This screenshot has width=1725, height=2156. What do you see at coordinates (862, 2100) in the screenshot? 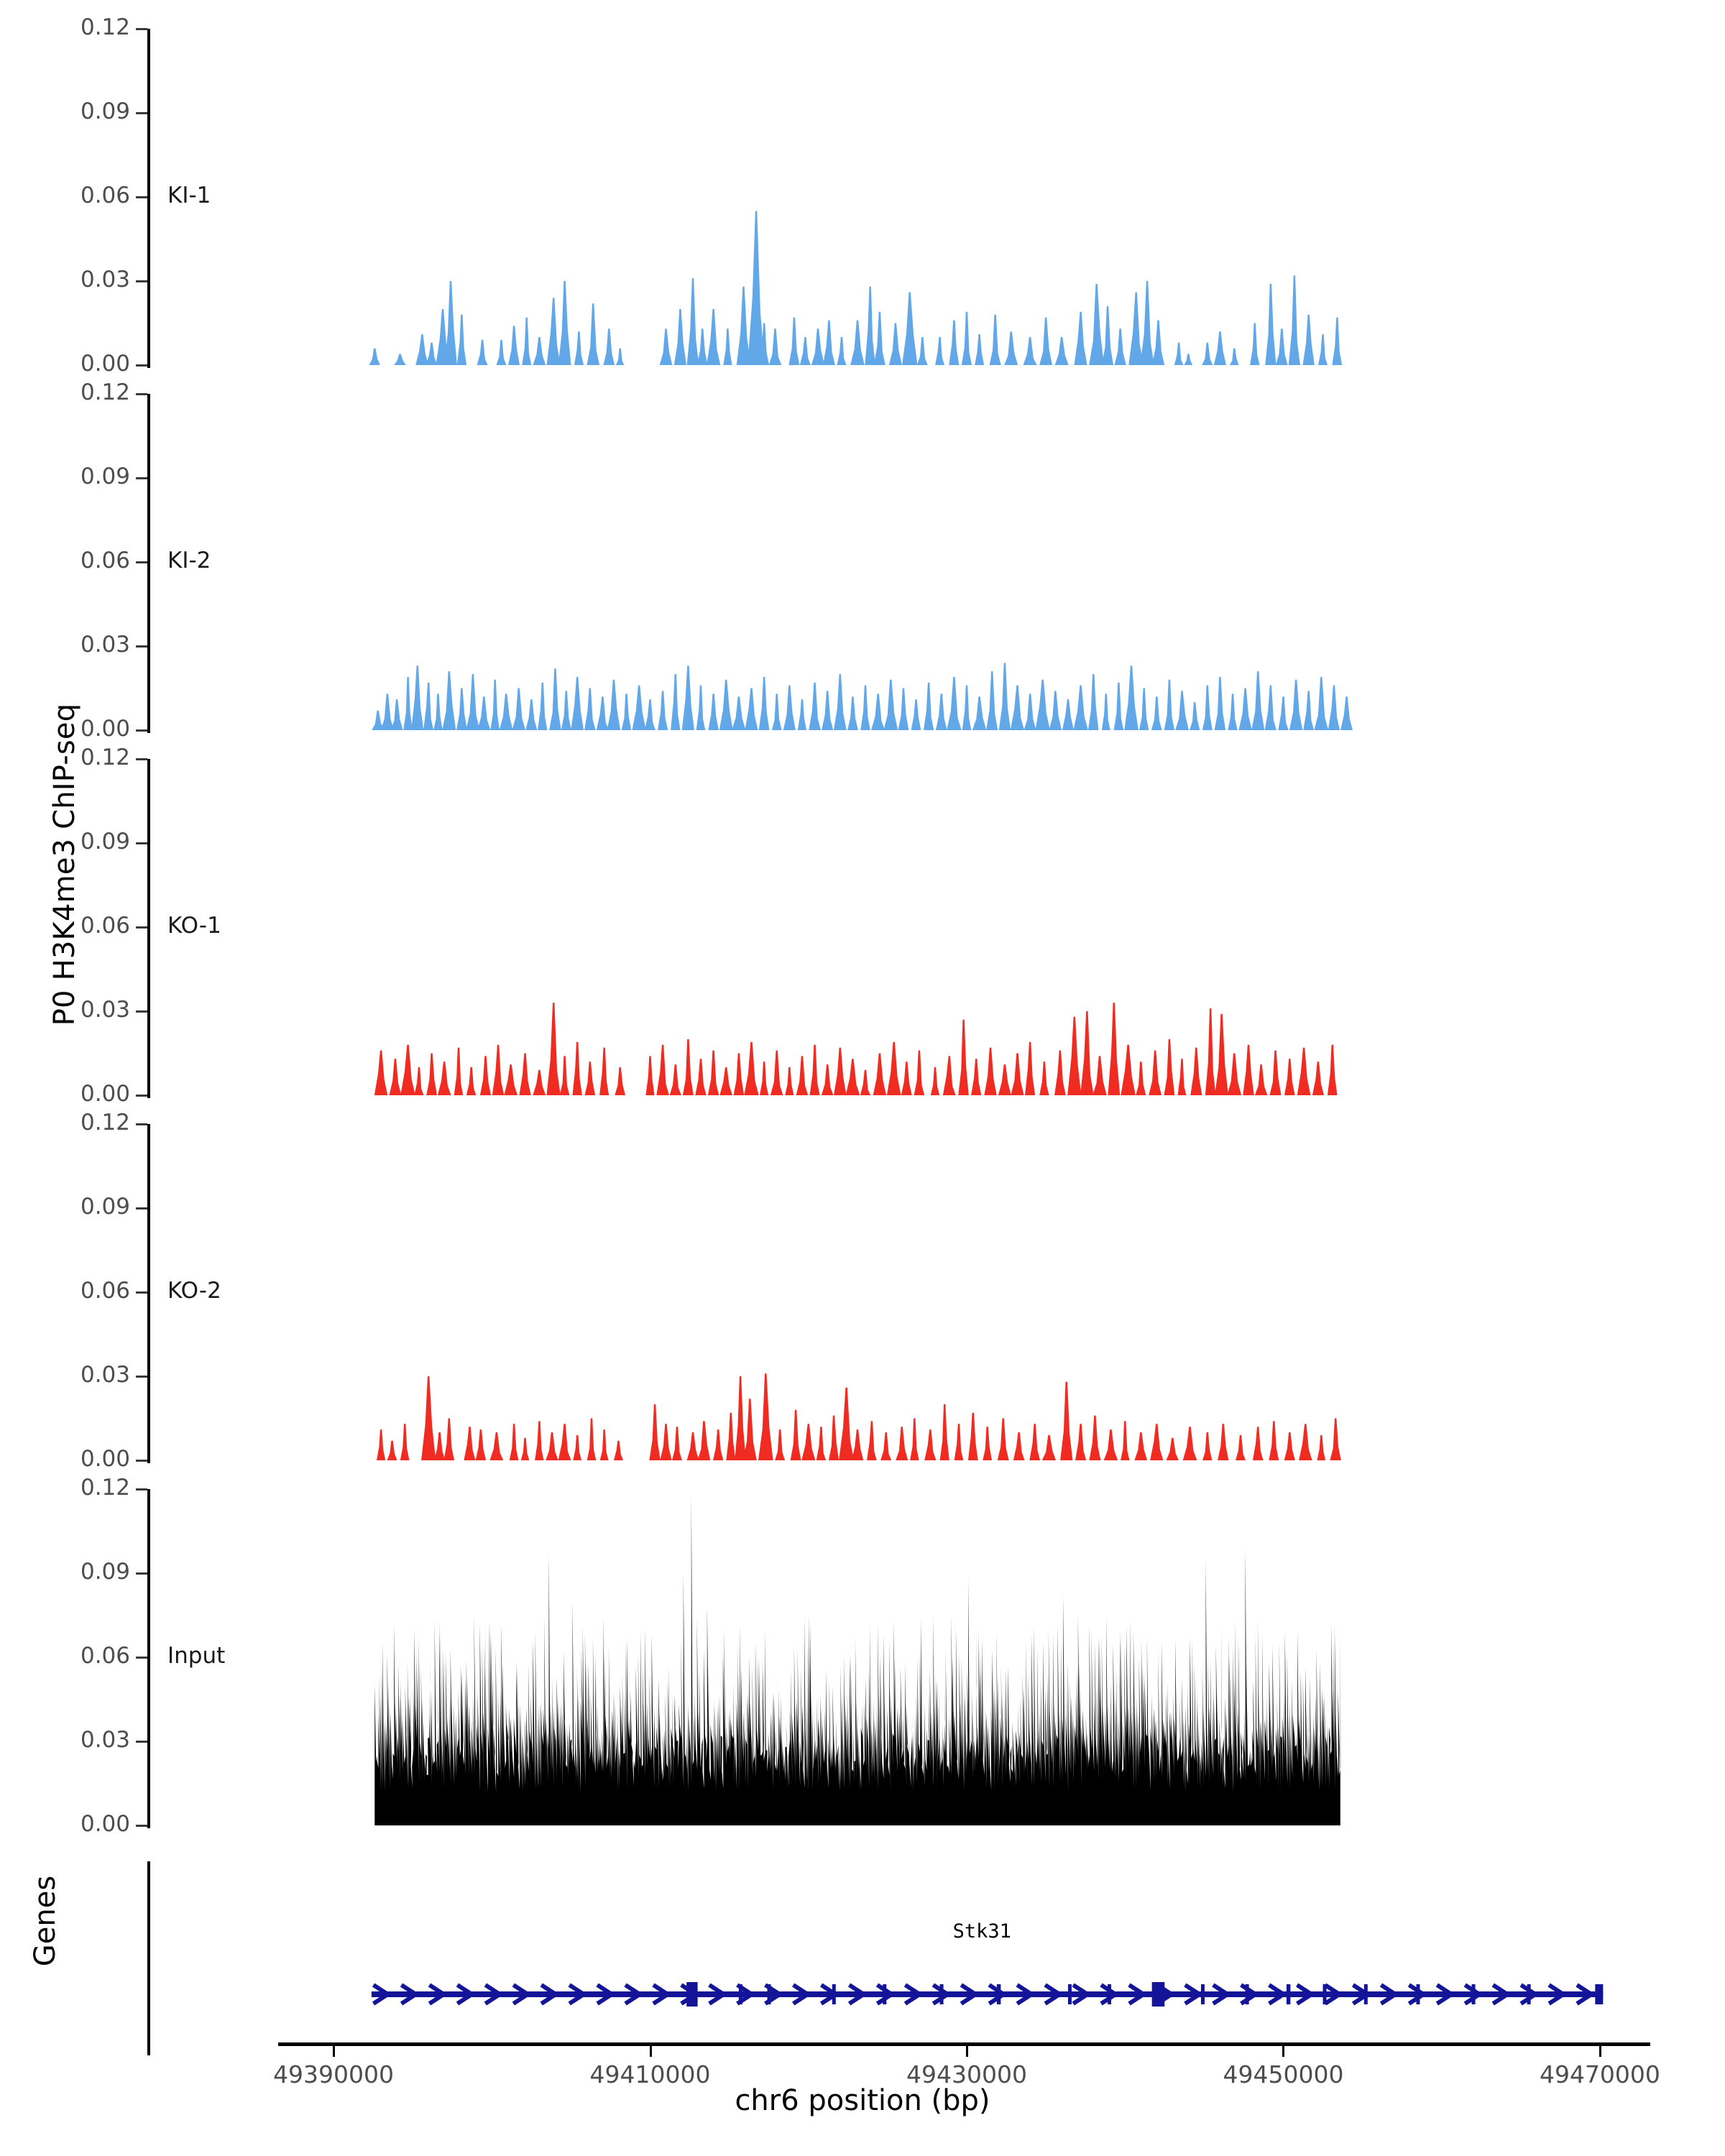
I see `x-axis-label: chr6 position (bp)` at bounding box center [862, 2100].